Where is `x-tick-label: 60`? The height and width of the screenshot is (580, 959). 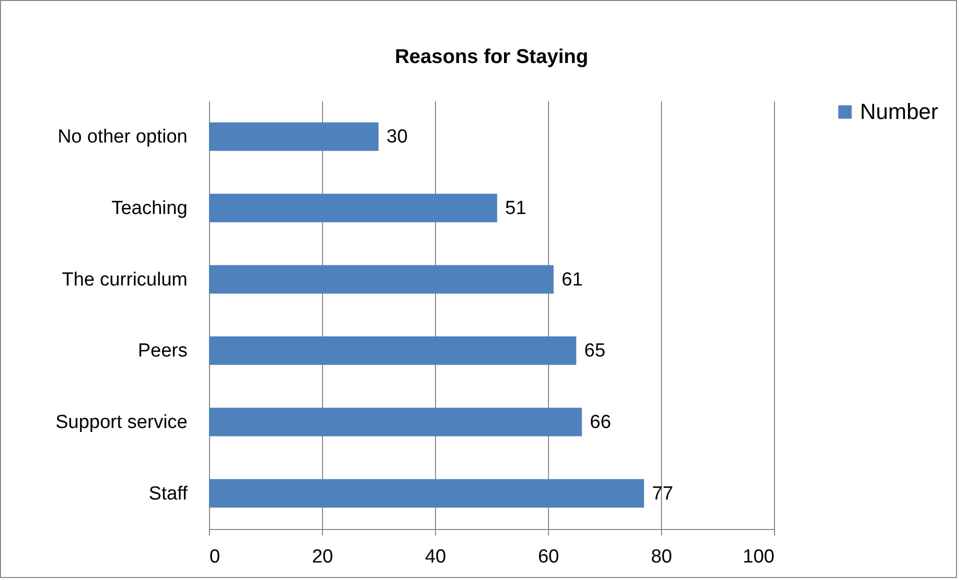 x-tick-label: 60 is located at coordinates (549, 557).